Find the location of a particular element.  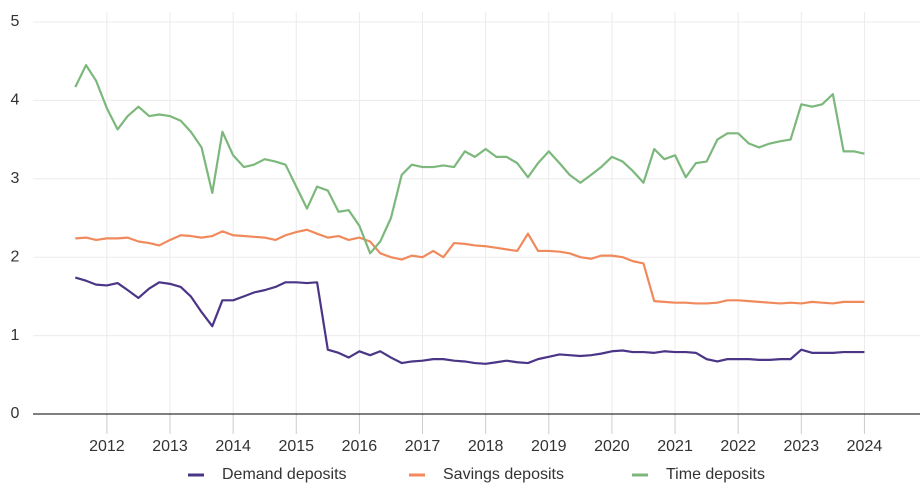

x-tick-label: 2012 is located at coordinates (107, 446).